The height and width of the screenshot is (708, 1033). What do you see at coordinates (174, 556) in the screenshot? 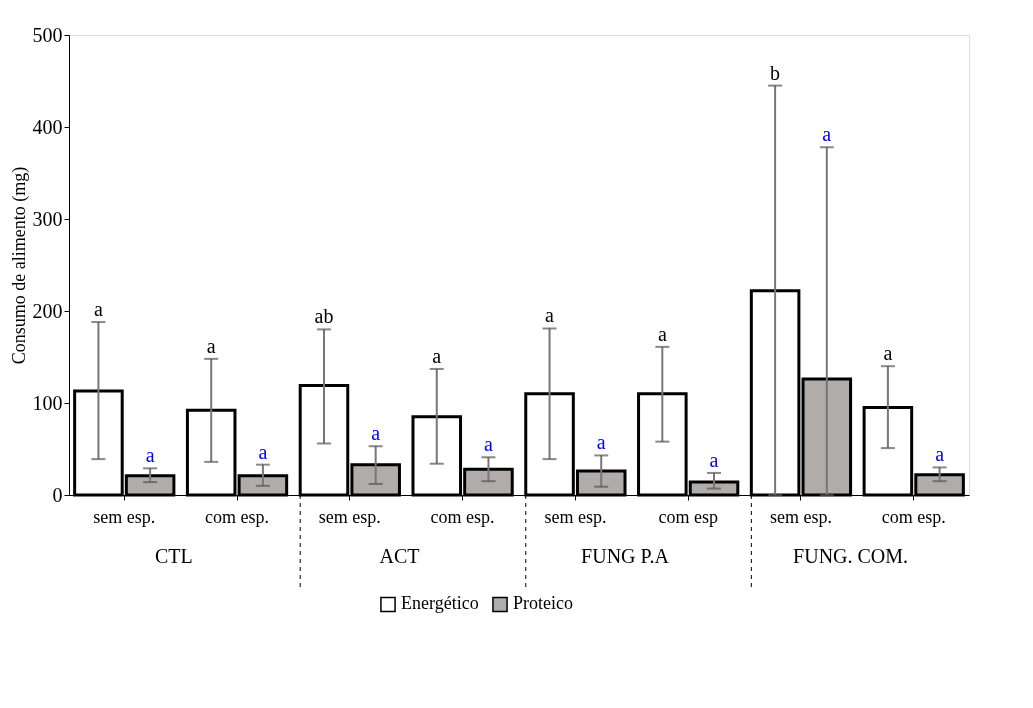
I see `text: CTL` at bounding box center [174, 556].